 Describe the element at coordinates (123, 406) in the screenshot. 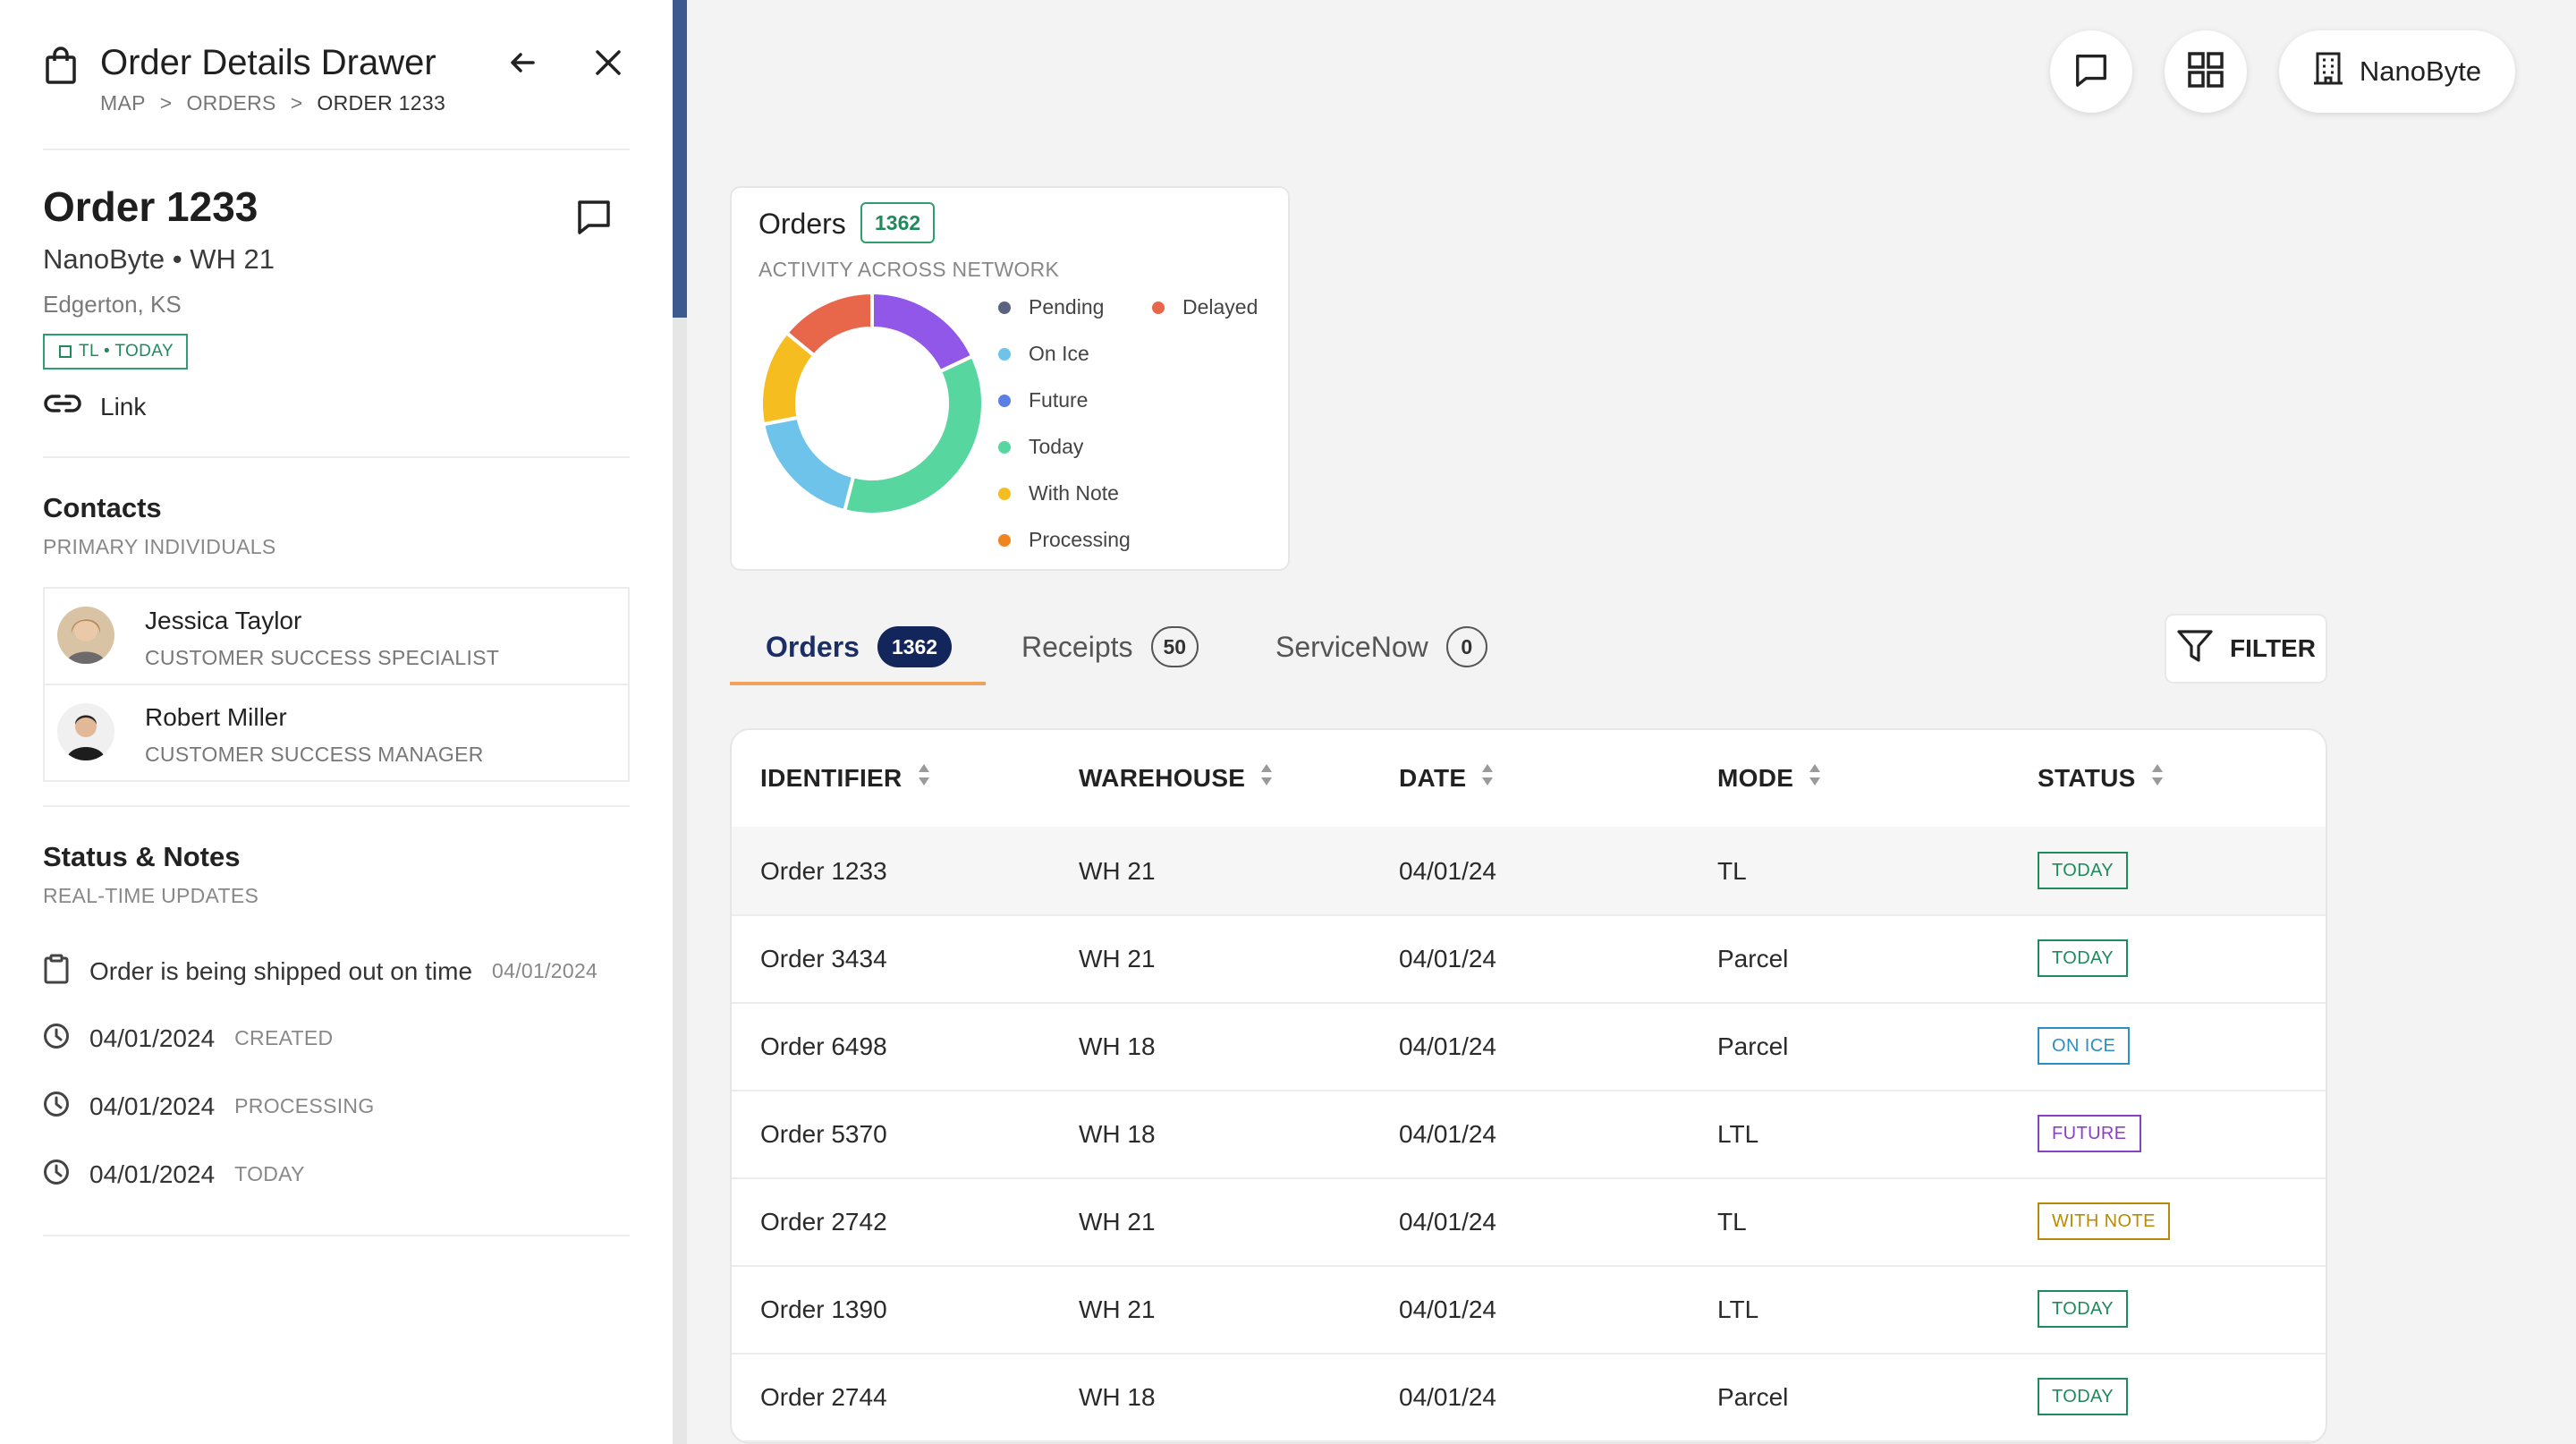

I see `link-label: Link` at that location.